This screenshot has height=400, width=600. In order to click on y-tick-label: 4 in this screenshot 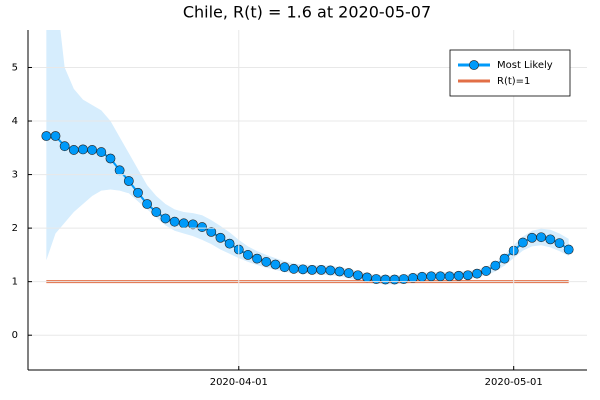, I will do `click(15, 121)`.